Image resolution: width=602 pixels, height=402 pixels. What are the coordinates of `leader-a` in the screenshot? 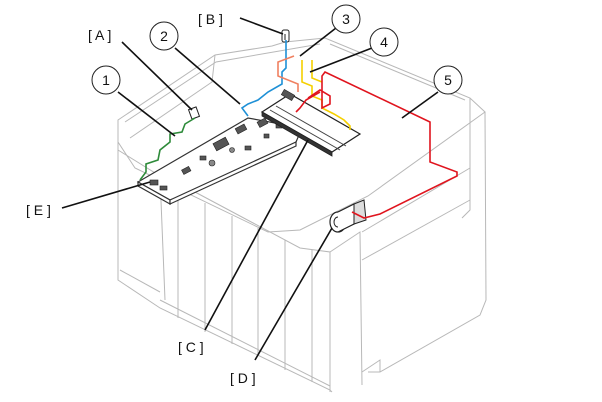 It's located at (157, 76).